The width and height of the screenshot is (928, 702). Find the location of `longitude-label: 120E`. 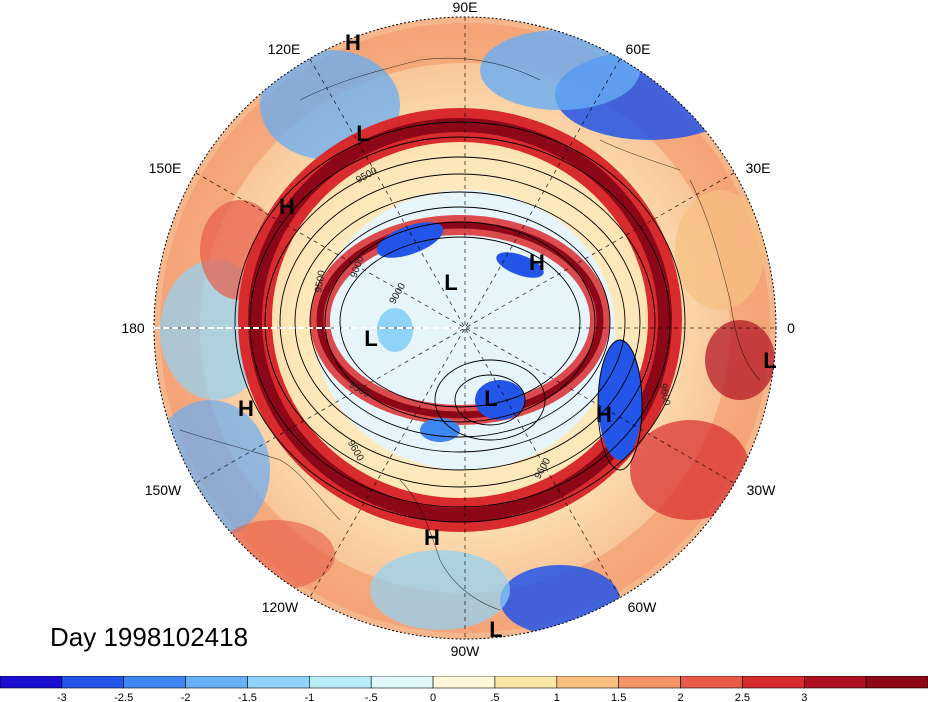

longitude-label: 120E is located at coordinates (284, 49).